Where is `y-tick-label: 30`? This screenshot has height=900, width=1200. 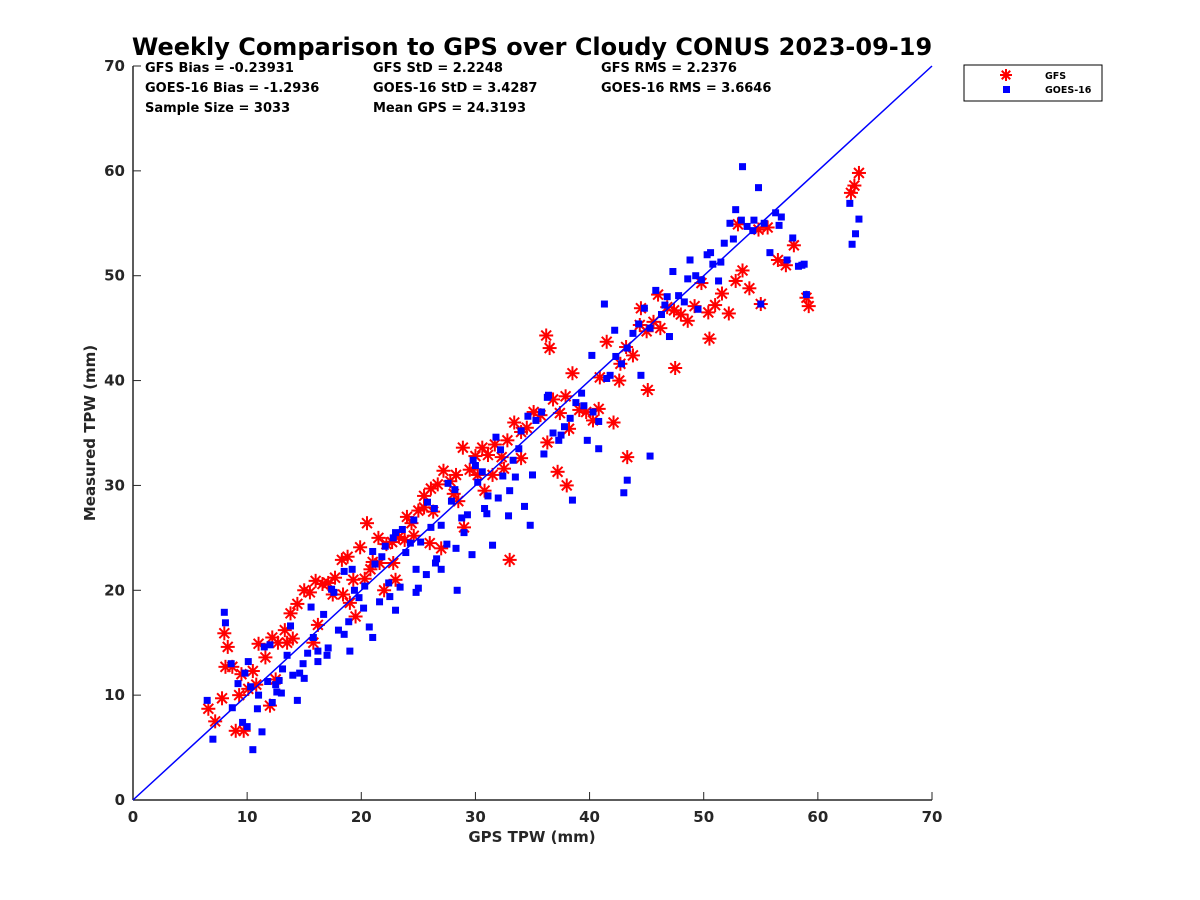
y-tick-label: 30 is located at coordinates (114, 485).